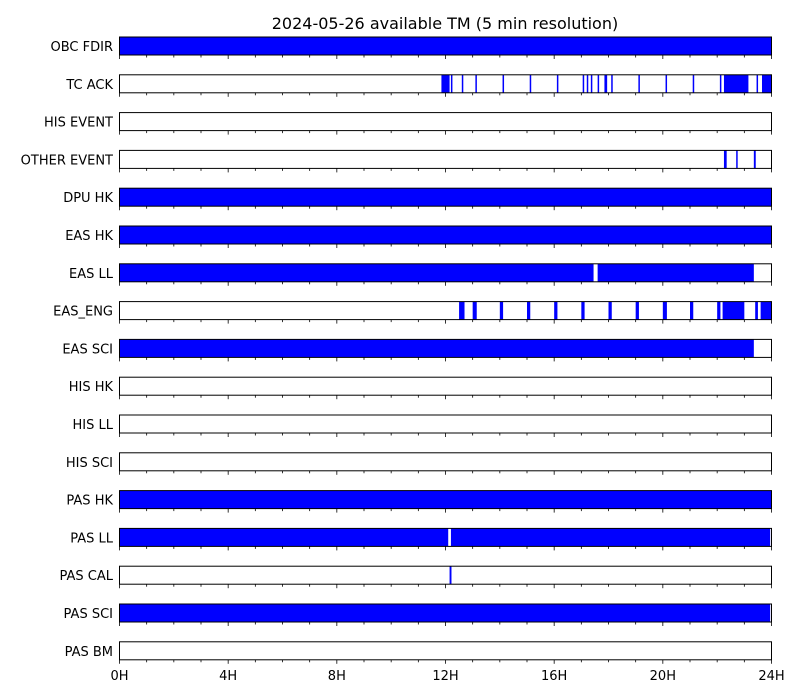  What do you see at coordinates (89, 85) in the screenshot?
I see `row-label: TC ACK` at bounding box center [89, 85].